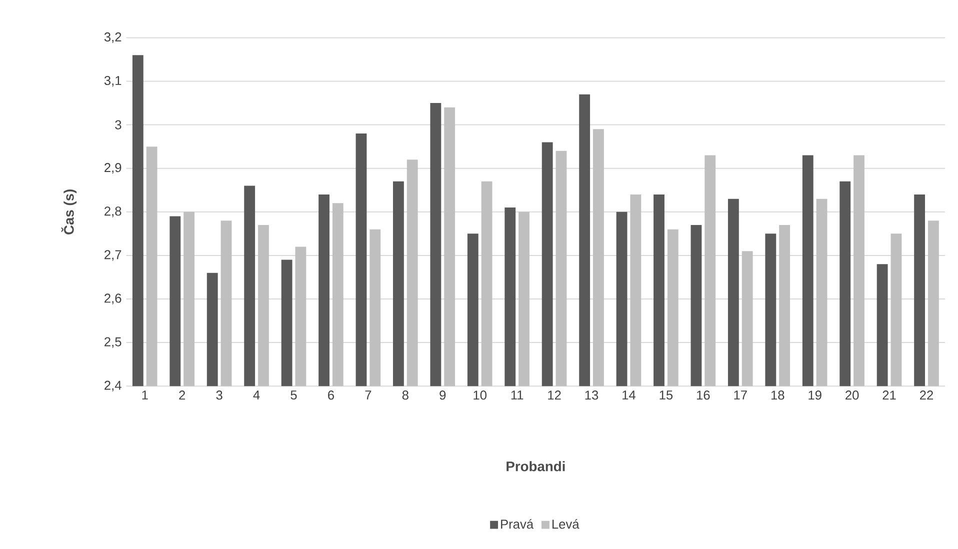 This screenshot has width=958, height=549. I want to click on x-tick-label: 8, so click(405, 395).